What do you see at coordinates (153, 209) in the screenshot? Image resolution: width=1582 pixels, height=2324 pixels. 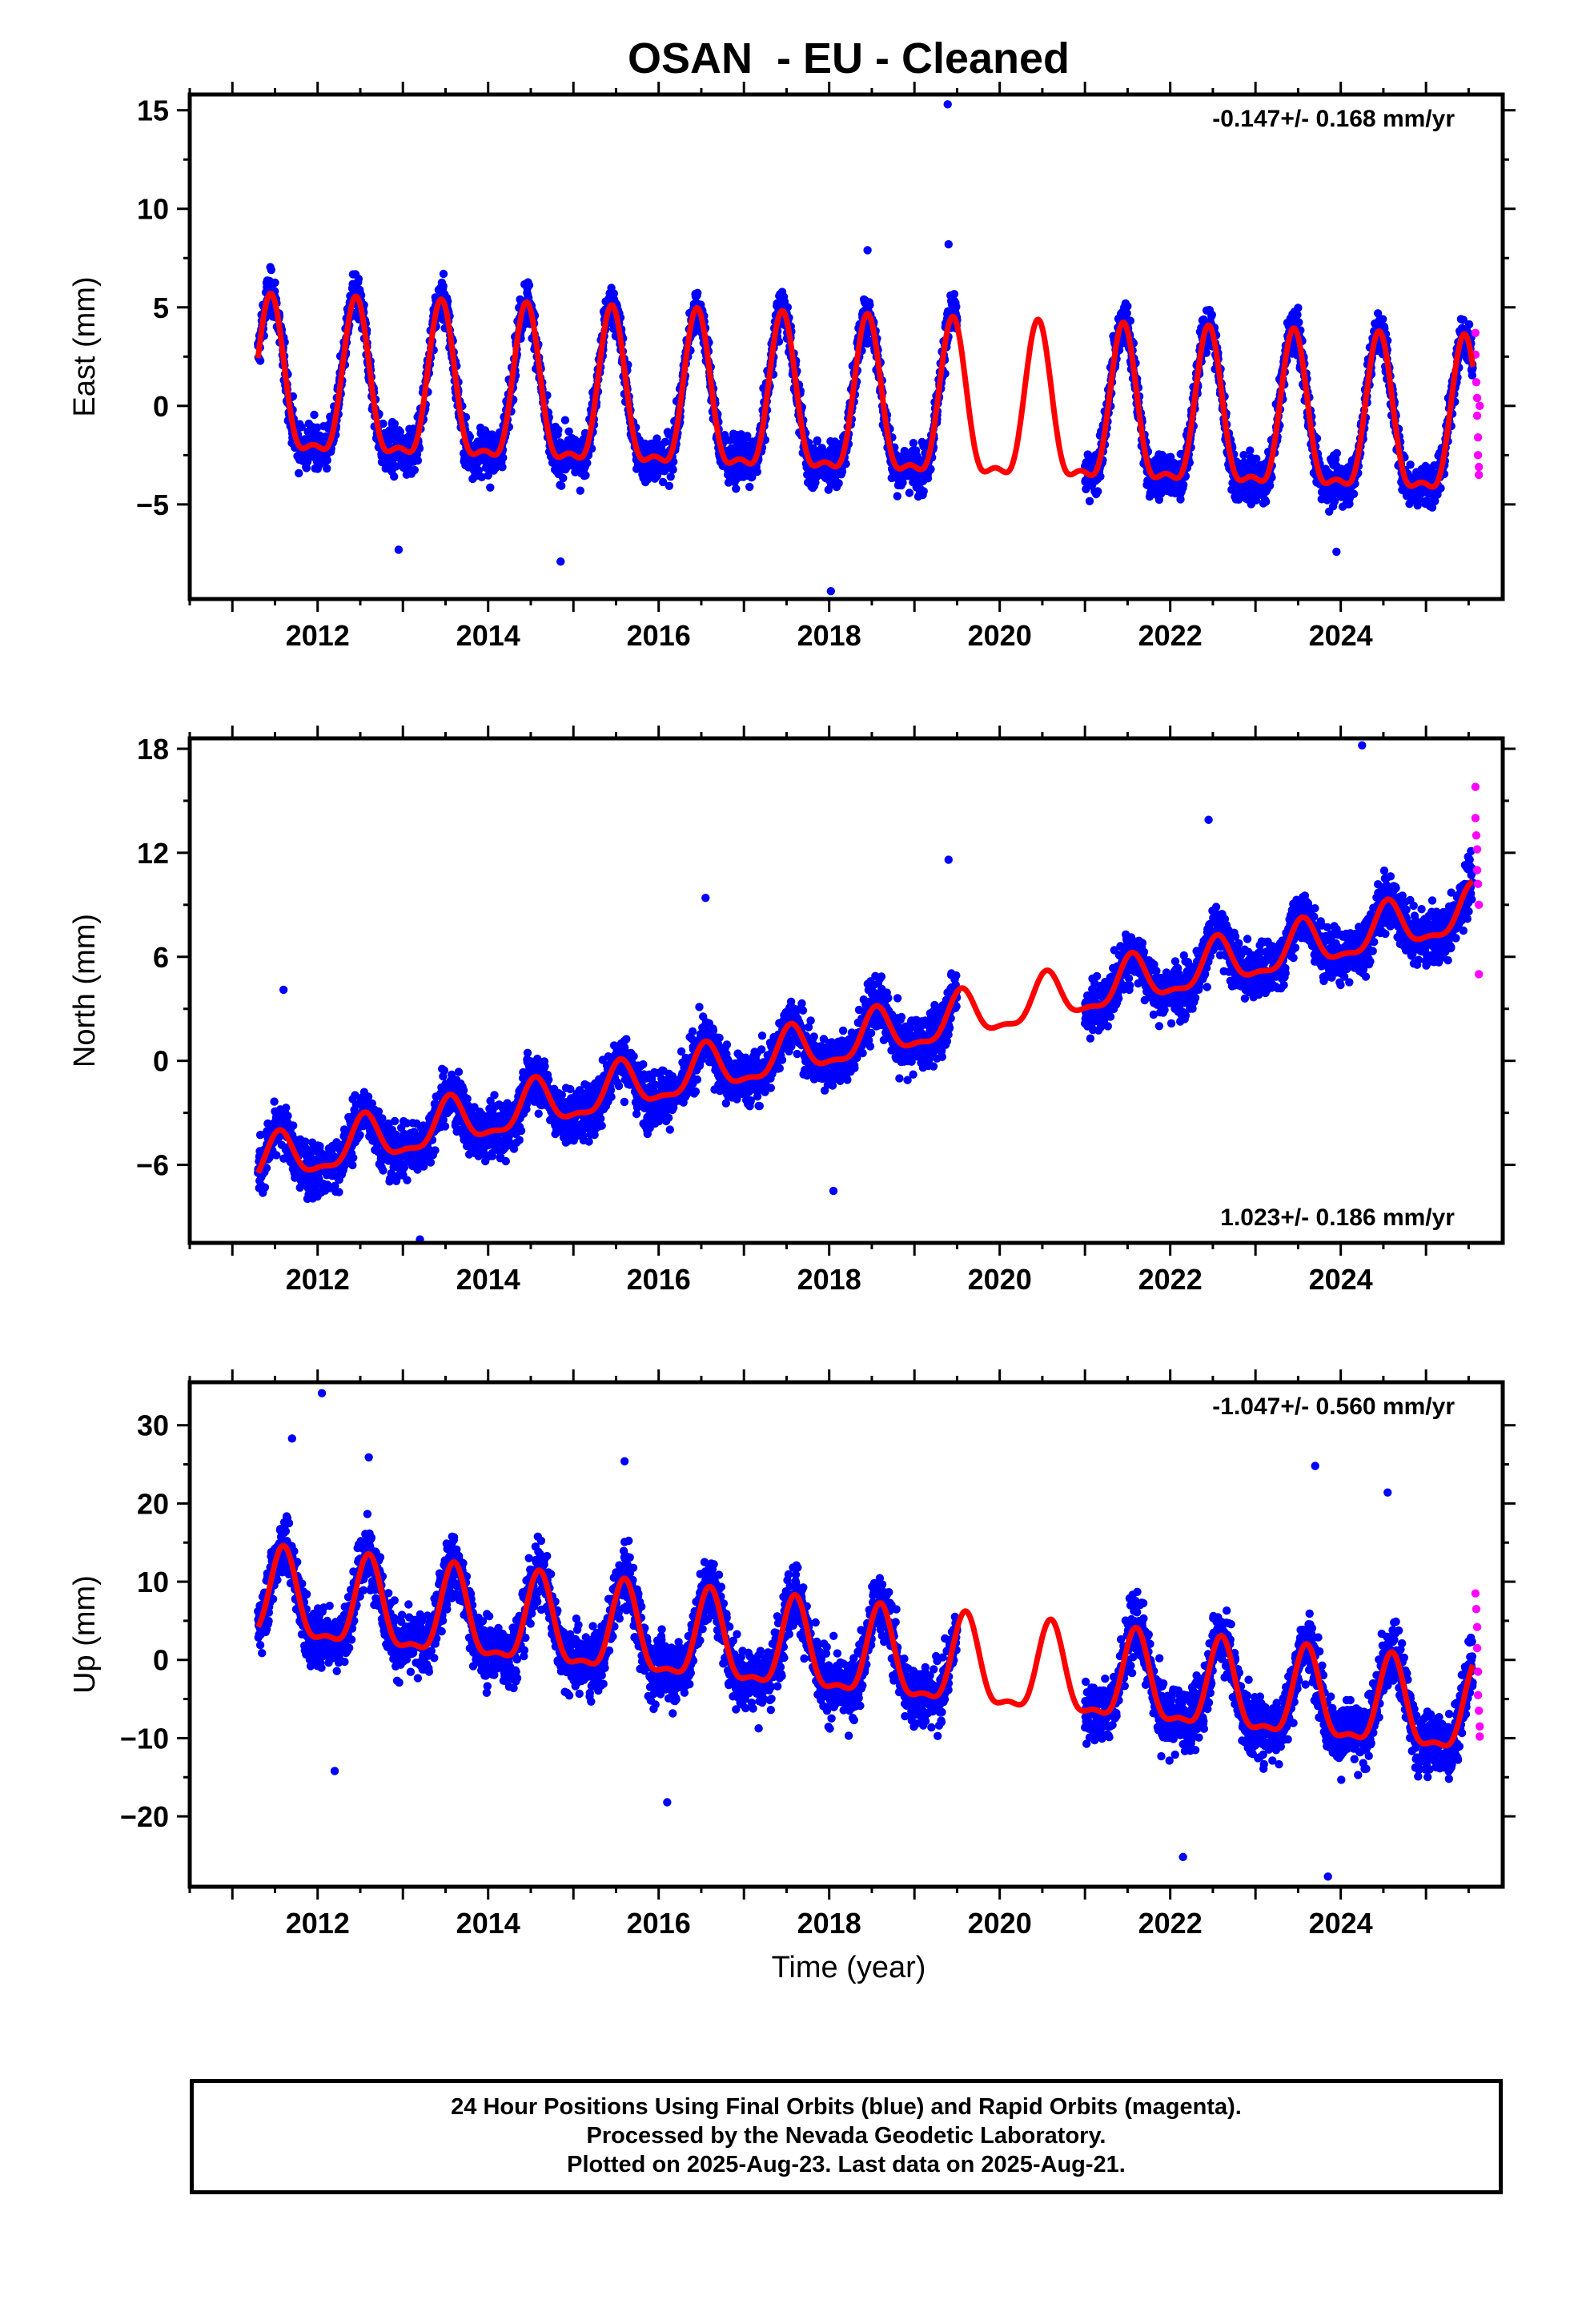 I see `y-tick-label: 10` at bounding box center [153, 209].